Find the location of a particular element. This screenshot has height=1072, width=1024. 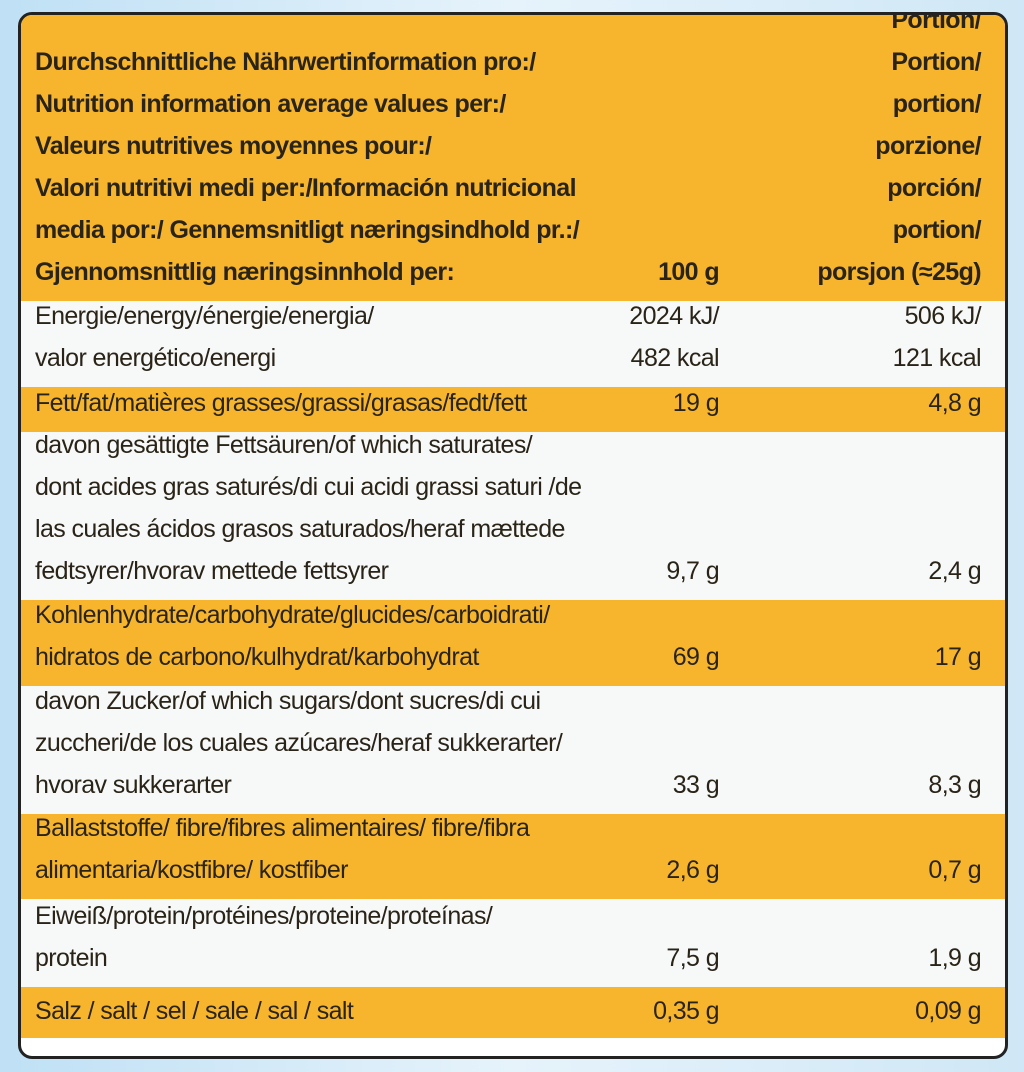

text-line: 0,09 g is located at coordinates (948, 1011).